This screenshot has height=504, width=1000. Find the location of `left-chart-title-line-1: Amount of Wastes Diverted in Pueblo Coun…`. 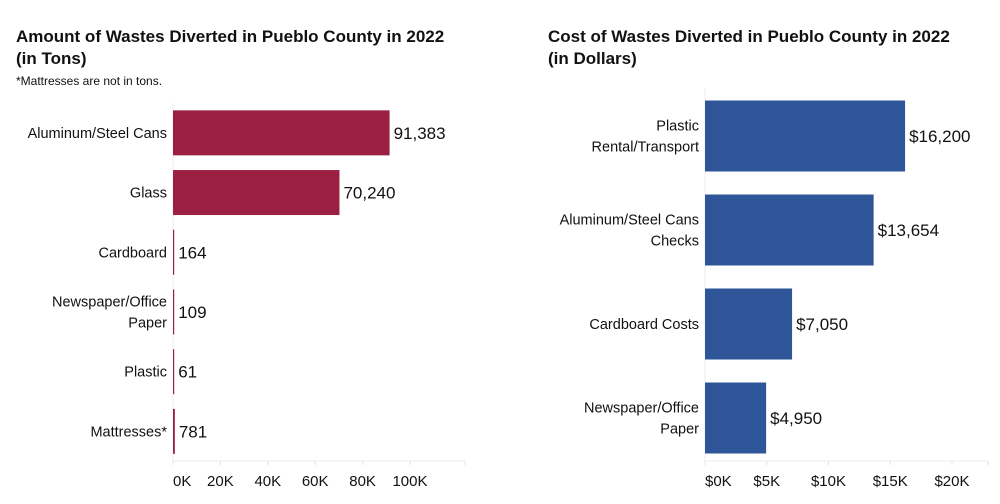

left-chart-title-line-1: Amount of Wastes Diverted in Pueblo Coun… is located at coordinates (230, 36).